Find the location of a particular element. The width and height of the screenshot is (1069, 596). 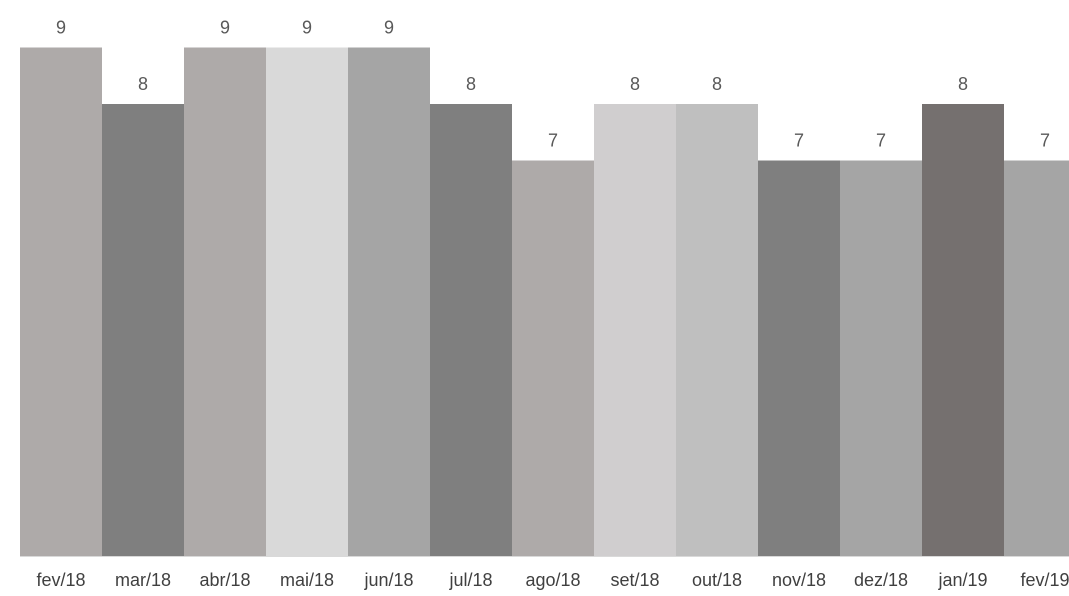

data-label-fev-19: 7 is located at coordinates (1045, 141).